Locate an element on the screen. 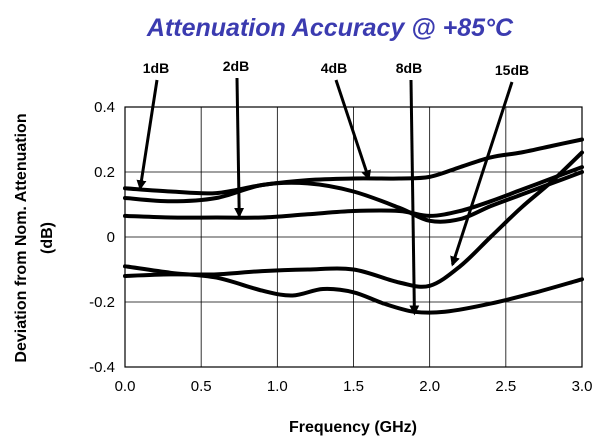 This screenshot has width=610, height=441. y-tick-label-0: 0.4 is located at coordinates (104, 107).